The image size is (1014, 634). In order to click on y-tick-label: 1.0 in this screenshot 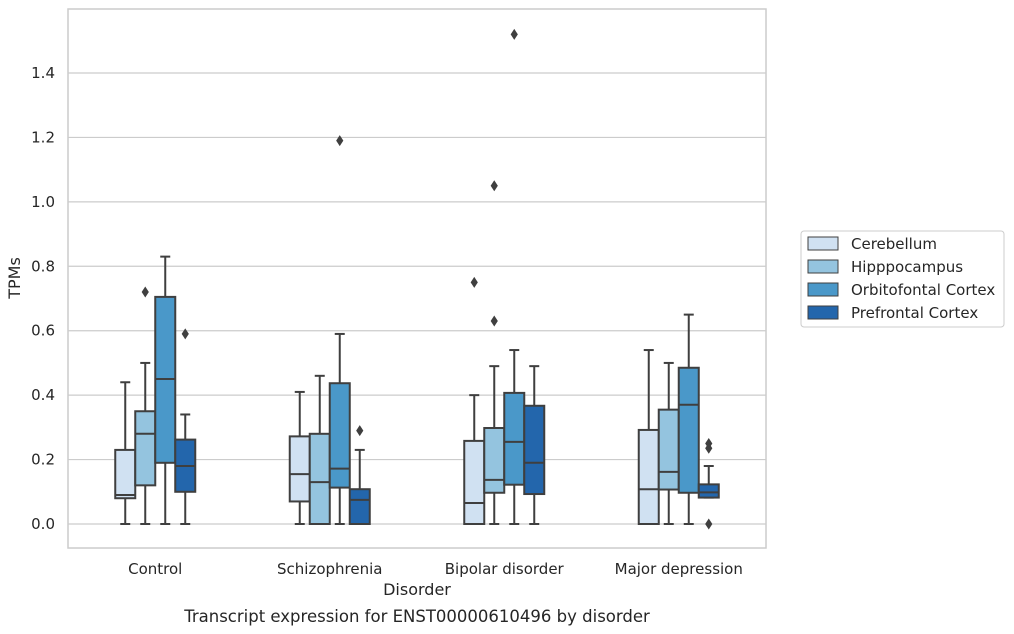, I will do `click(43, 202)`.